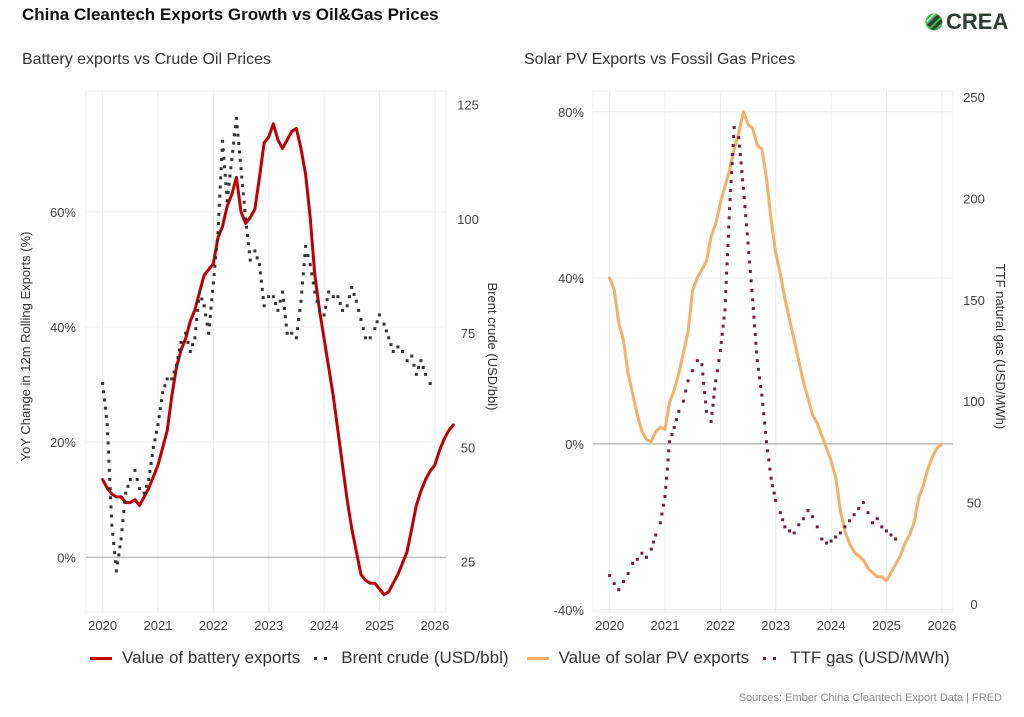 Image resolution: width=1024 pixels, height=717 pixels. Describe the element at coordinates (213, 625) in the screenshot. I see `x-tick-label: 2022` at that location.